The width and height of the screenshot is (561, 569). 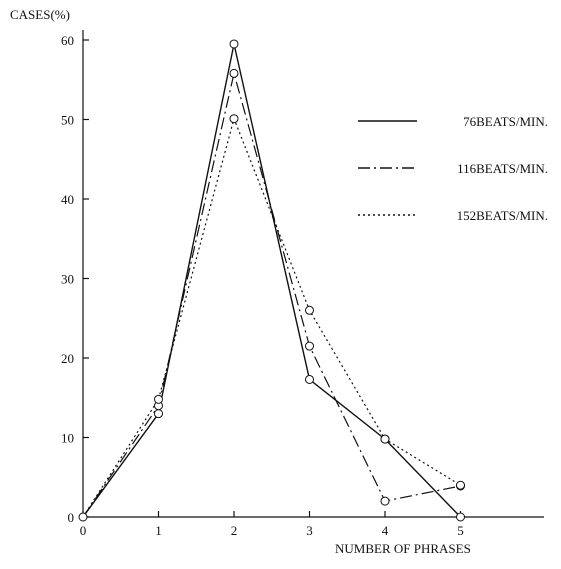 What do you see at coordinates (67, 40) in the screenshot?
I see `y-tick-label: 60` at bounding box center [67, 40].